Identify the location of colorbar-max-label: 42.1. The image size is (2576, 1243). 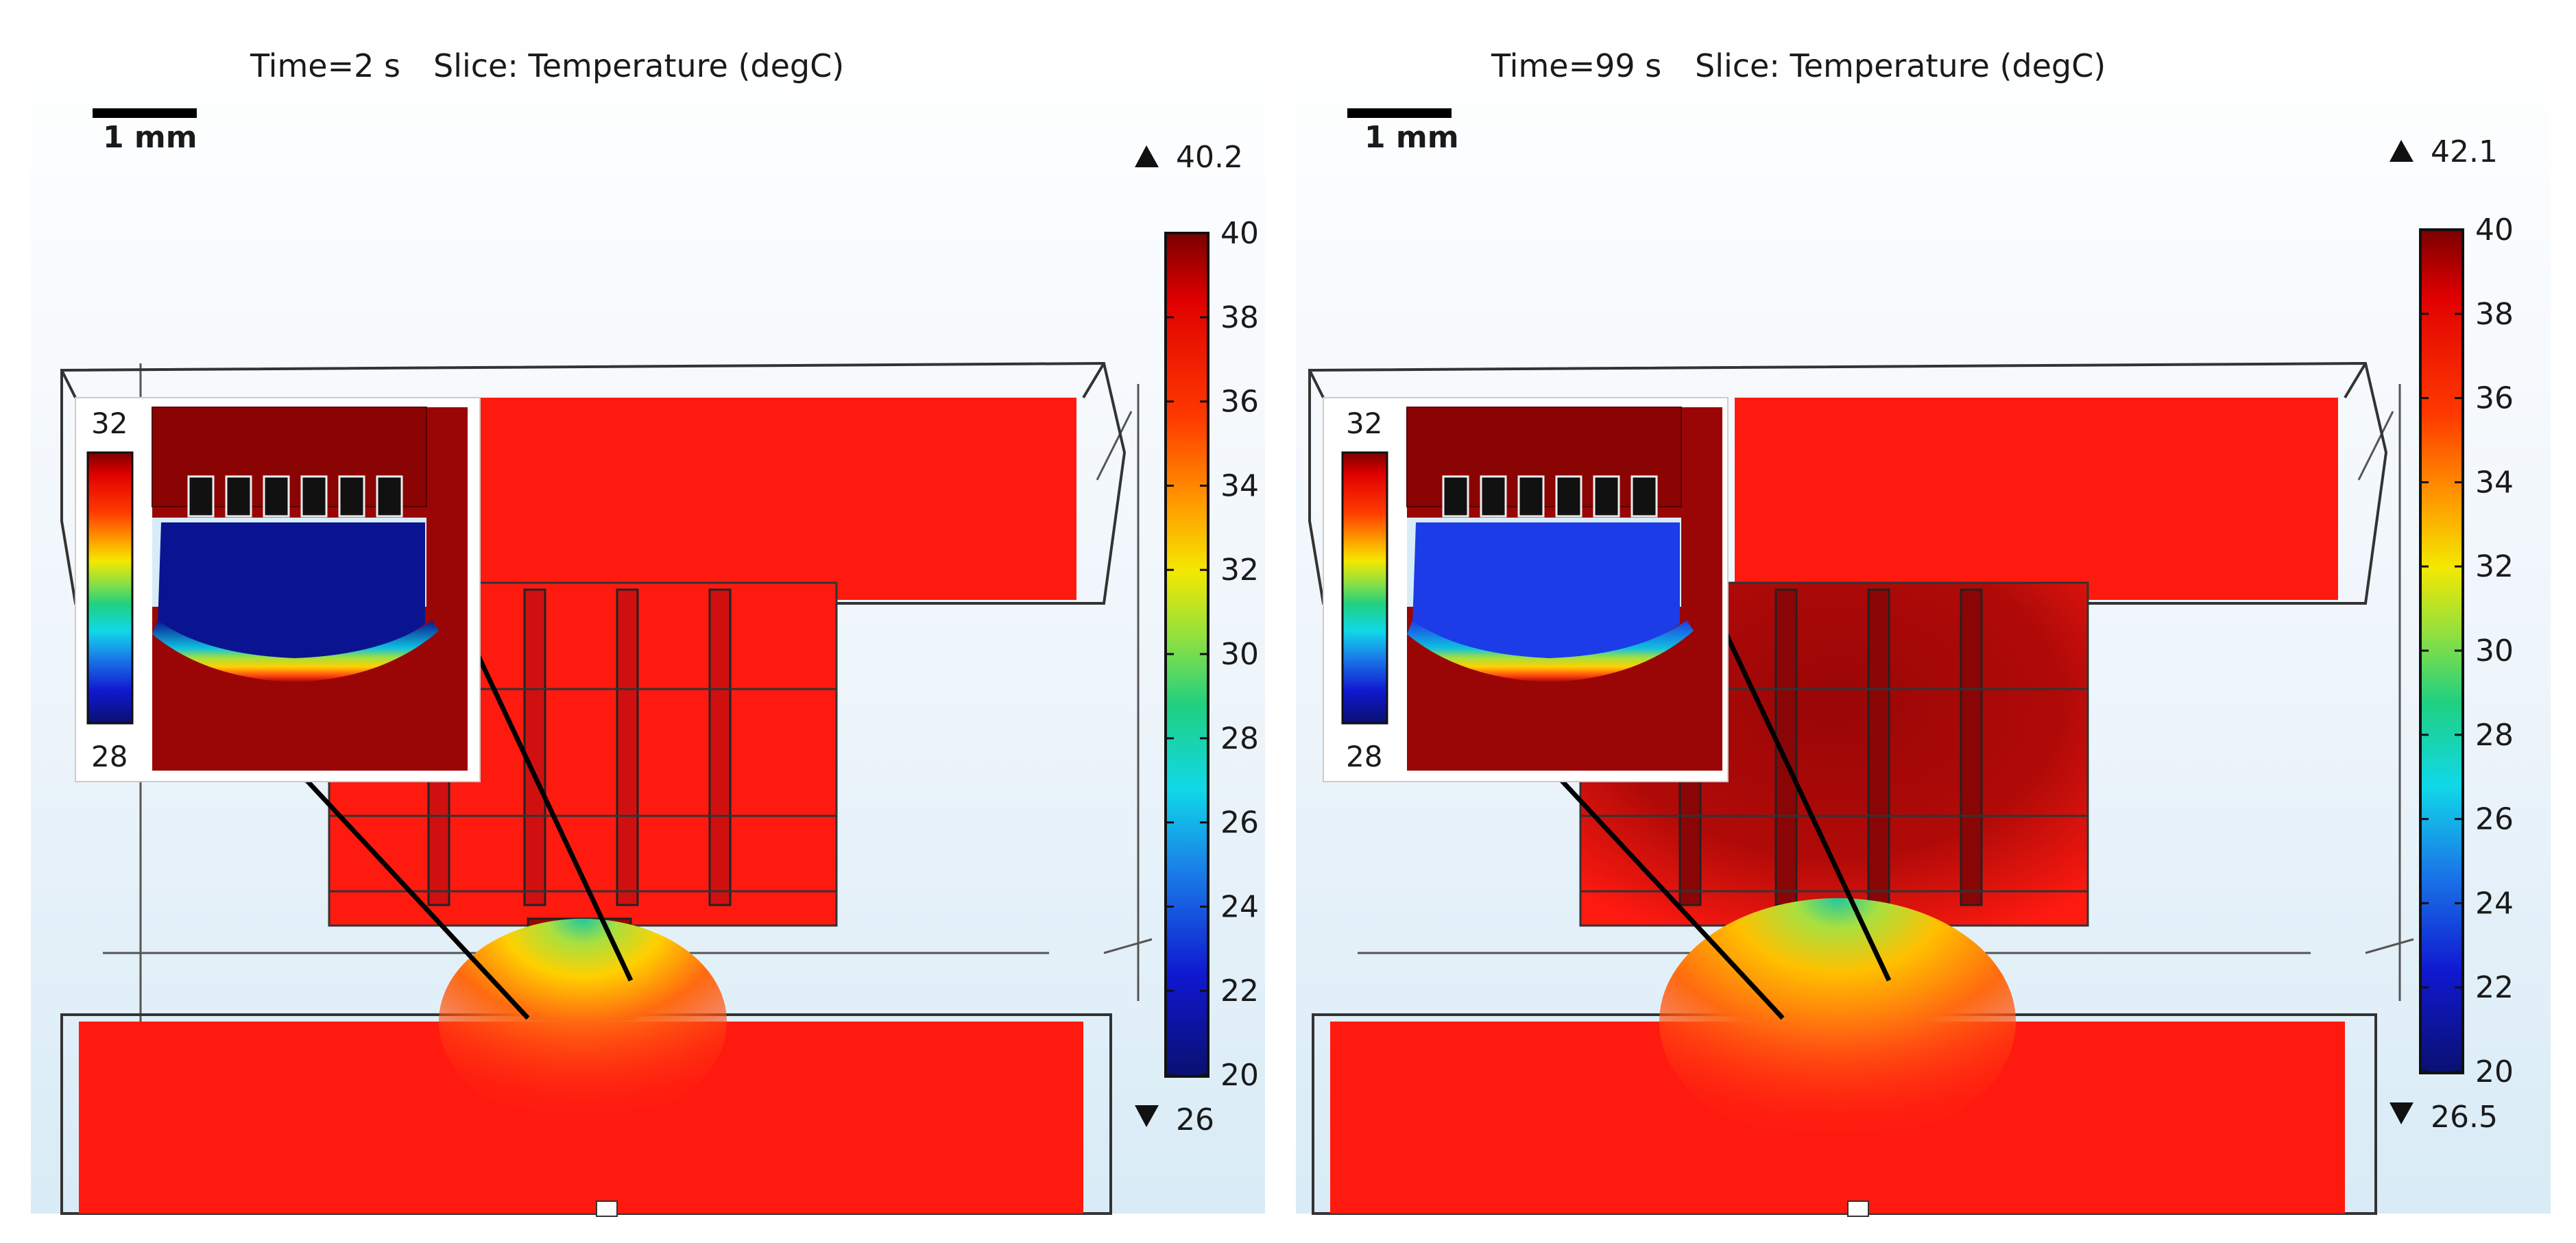
(2464, 151).